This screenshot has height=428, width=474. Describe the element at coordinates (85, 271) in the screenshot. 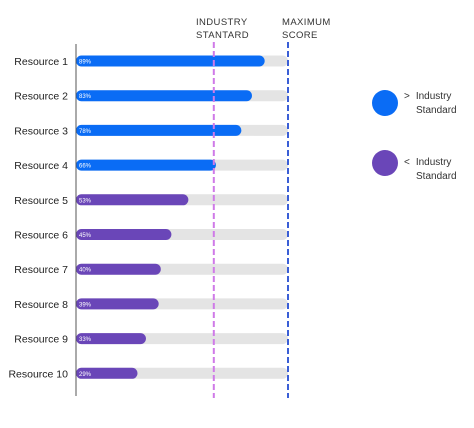

I see `bar-value-label: 40%` at that location.